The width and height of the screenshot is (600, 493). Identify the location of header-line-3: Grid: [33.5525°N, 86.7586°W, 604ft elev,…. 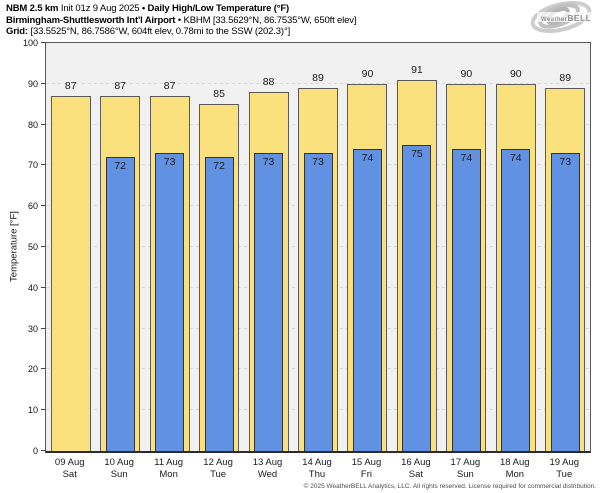
(181, 32).